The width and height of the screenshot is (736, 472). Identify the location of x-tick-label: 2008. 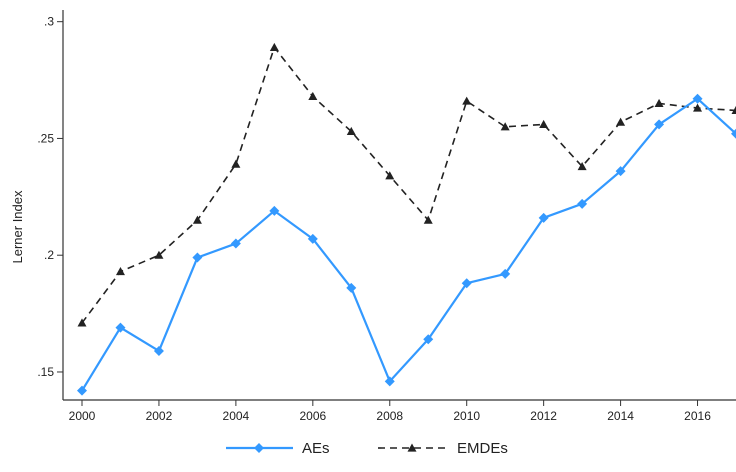
(389, 416).